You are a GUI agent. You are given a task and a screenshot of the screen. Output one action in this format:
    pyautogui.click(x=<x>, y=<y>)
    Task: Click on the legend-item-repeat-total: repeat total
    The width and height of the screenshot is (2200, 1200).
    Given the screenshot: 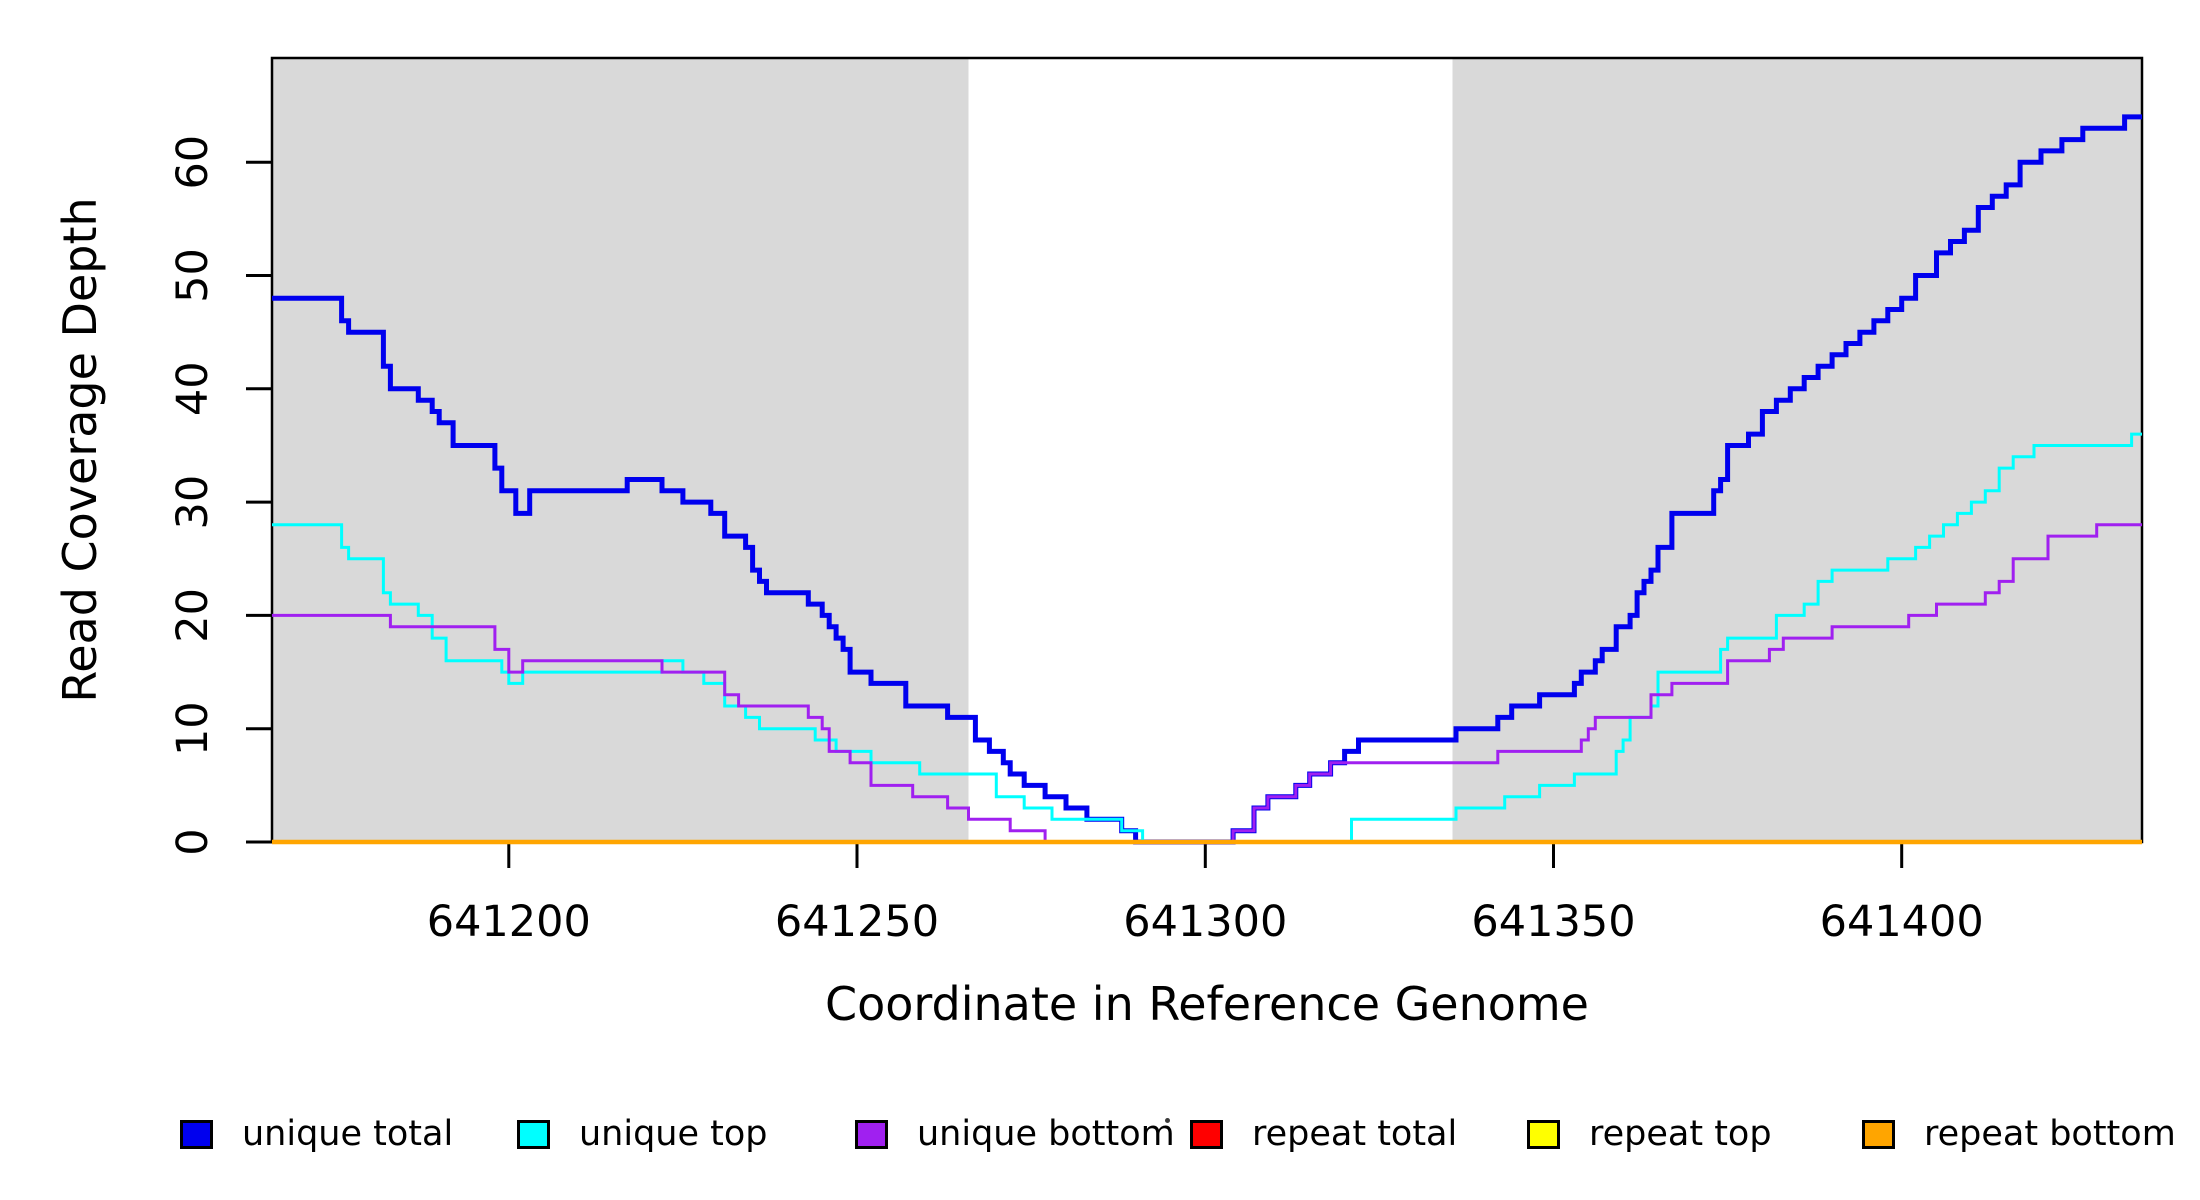 What is the action you would take?
    pyautogui.click(x=1323, y=1134)
    